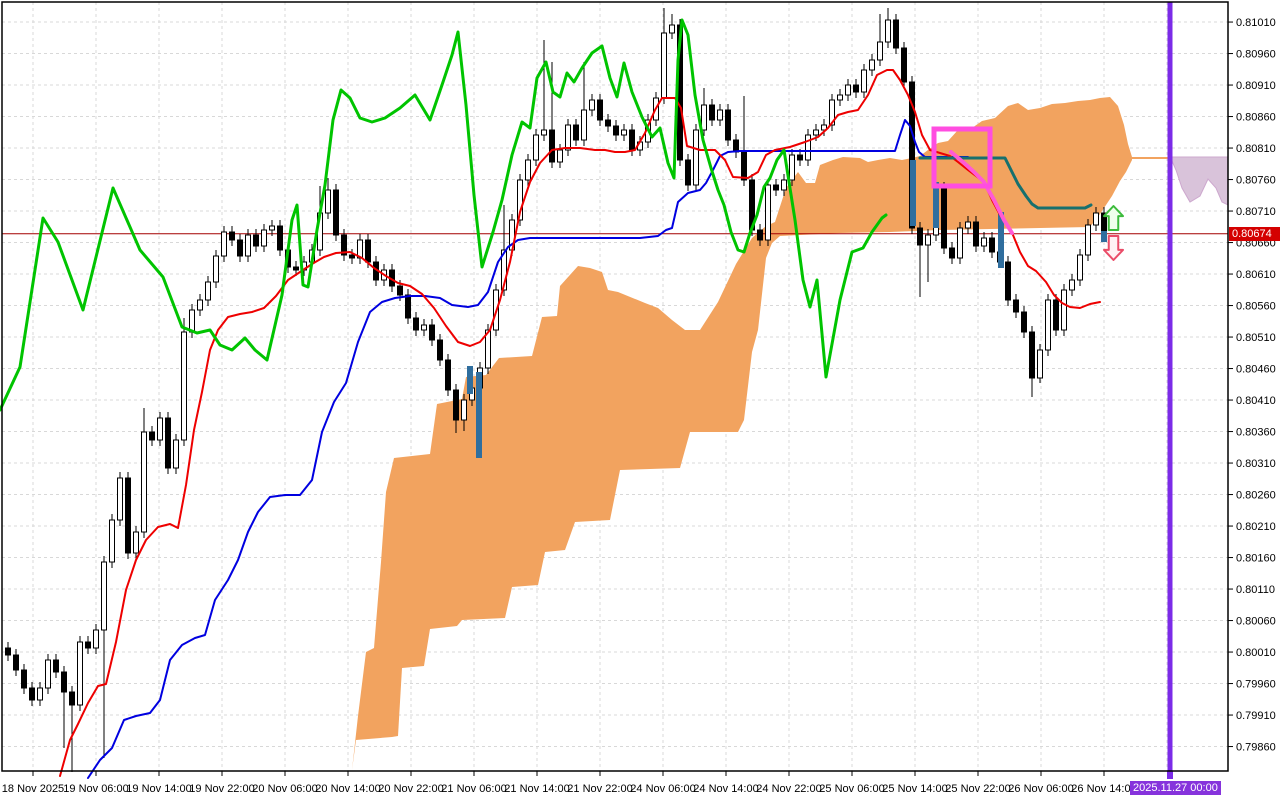  What do you see at coordinates (95, 789) in the screenshot?
I see `svg-text: 19 Nov 06:00` at bounding box center [95, 789].